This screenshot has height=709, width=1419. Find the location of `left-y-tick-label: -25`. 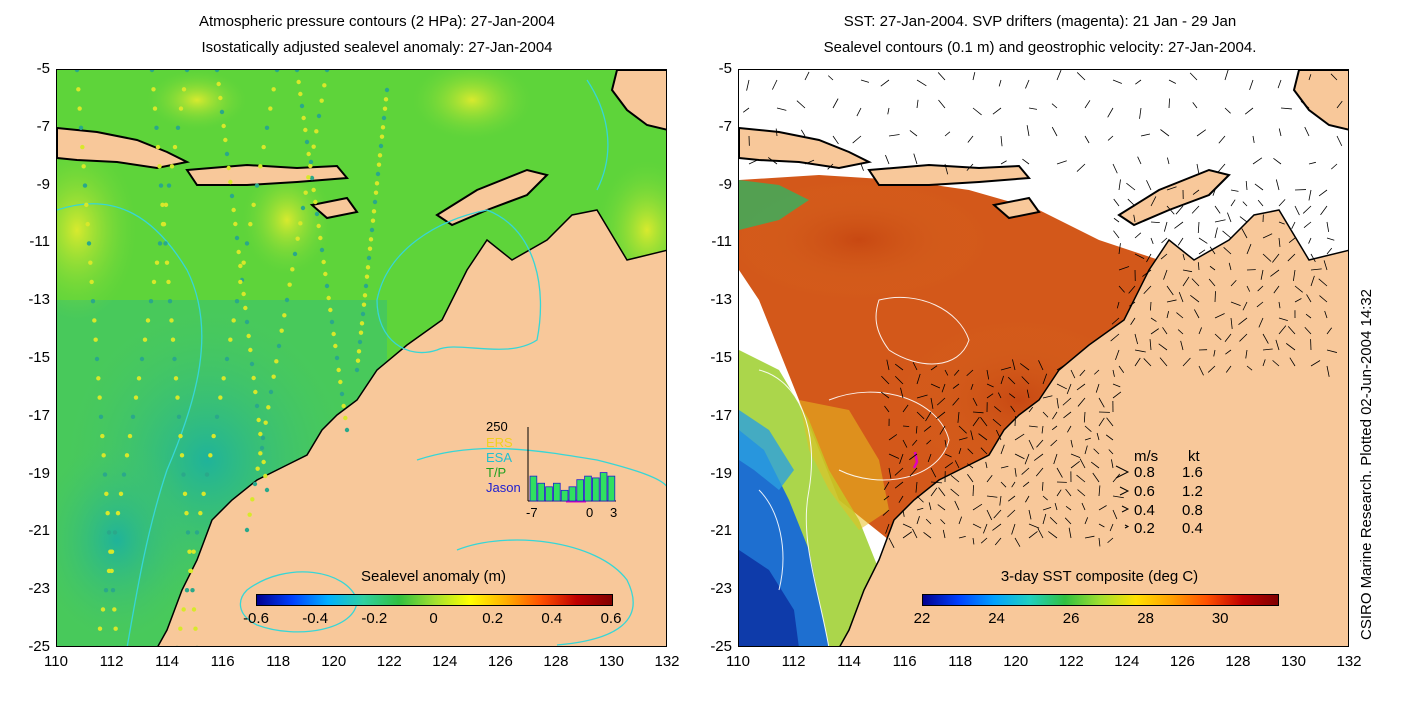

left-y-tick-label: -25 is located at coordinates (39, 646).